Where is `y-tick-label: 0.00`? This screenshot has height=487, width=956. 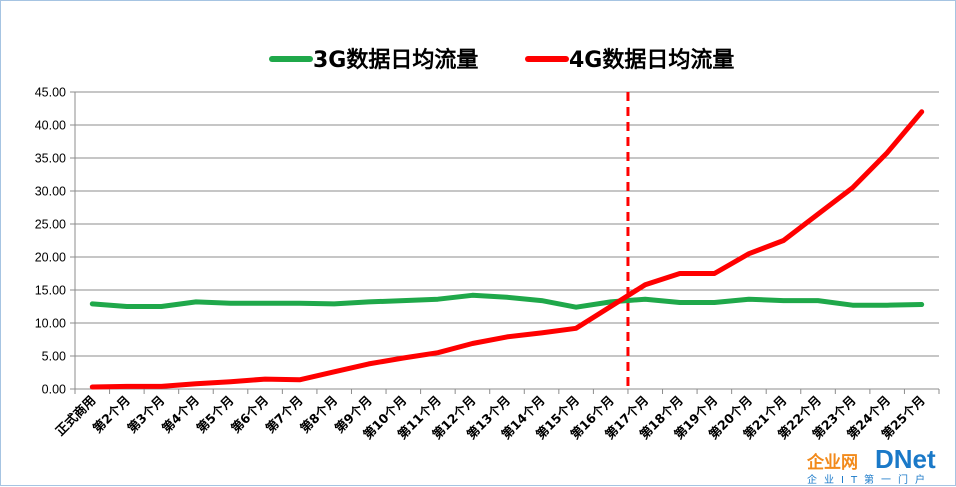
y-tick-label: 0.00 is located at coordinates (54, 390).